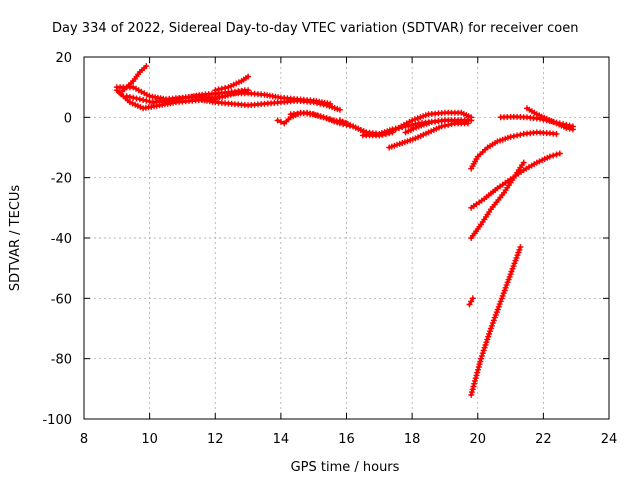 The image size is (640, 480). I want to click on y-axis-label: SDTVAR / TECUs, so click(15, 238).